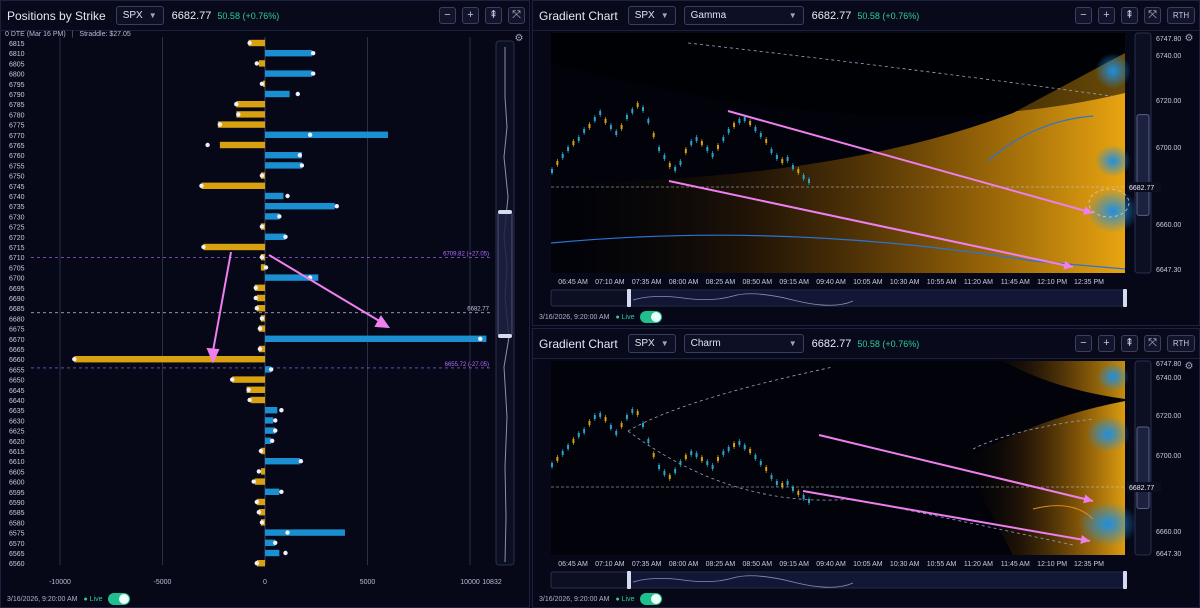 Image resolution: width=1200 pixels, height=608 pixels. What do you see at coordinates (684, 564) in the screenshot?
I see `x-tick-label: 08:00 AM` at bounding box center [684, 564].